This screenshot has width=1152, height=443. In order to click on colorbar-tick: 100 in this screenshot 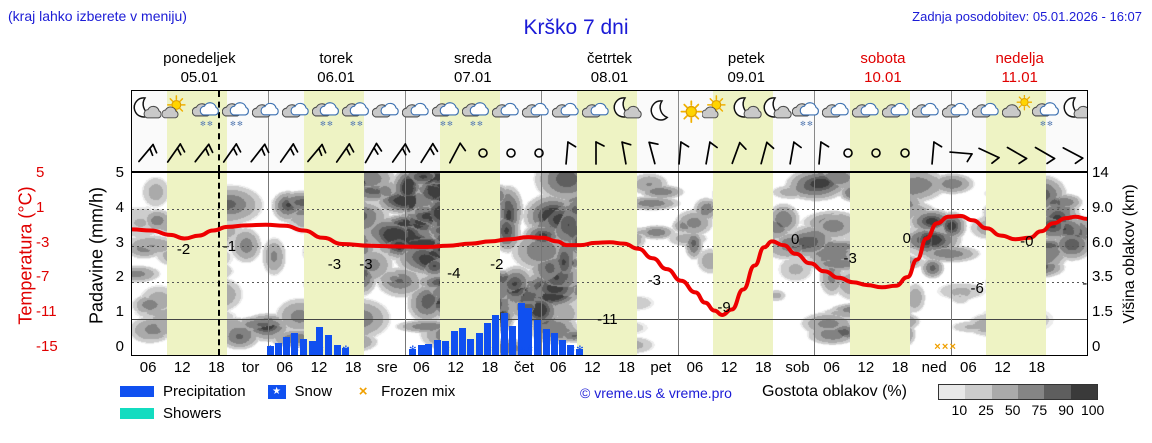, I will do `click(1092, 410)`.